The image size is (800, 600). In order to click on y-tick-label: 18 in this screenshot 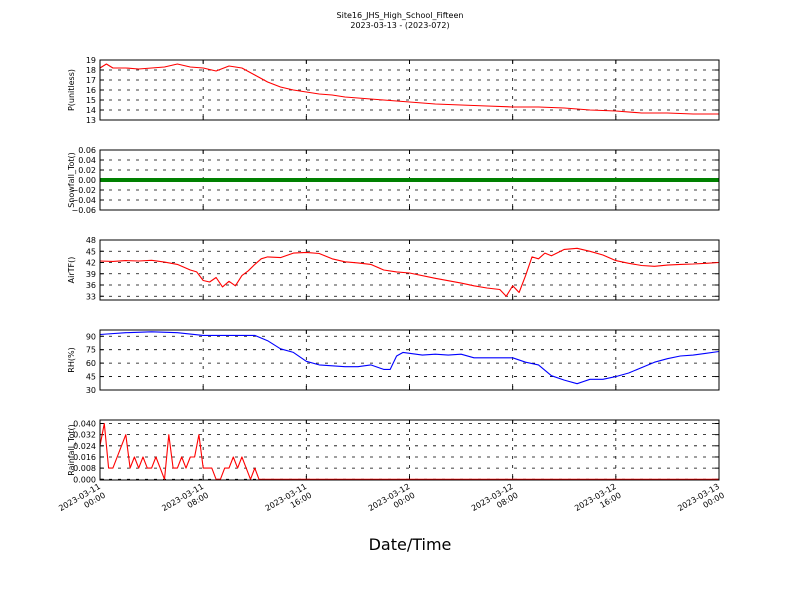, I will do `click(91, 70)`.